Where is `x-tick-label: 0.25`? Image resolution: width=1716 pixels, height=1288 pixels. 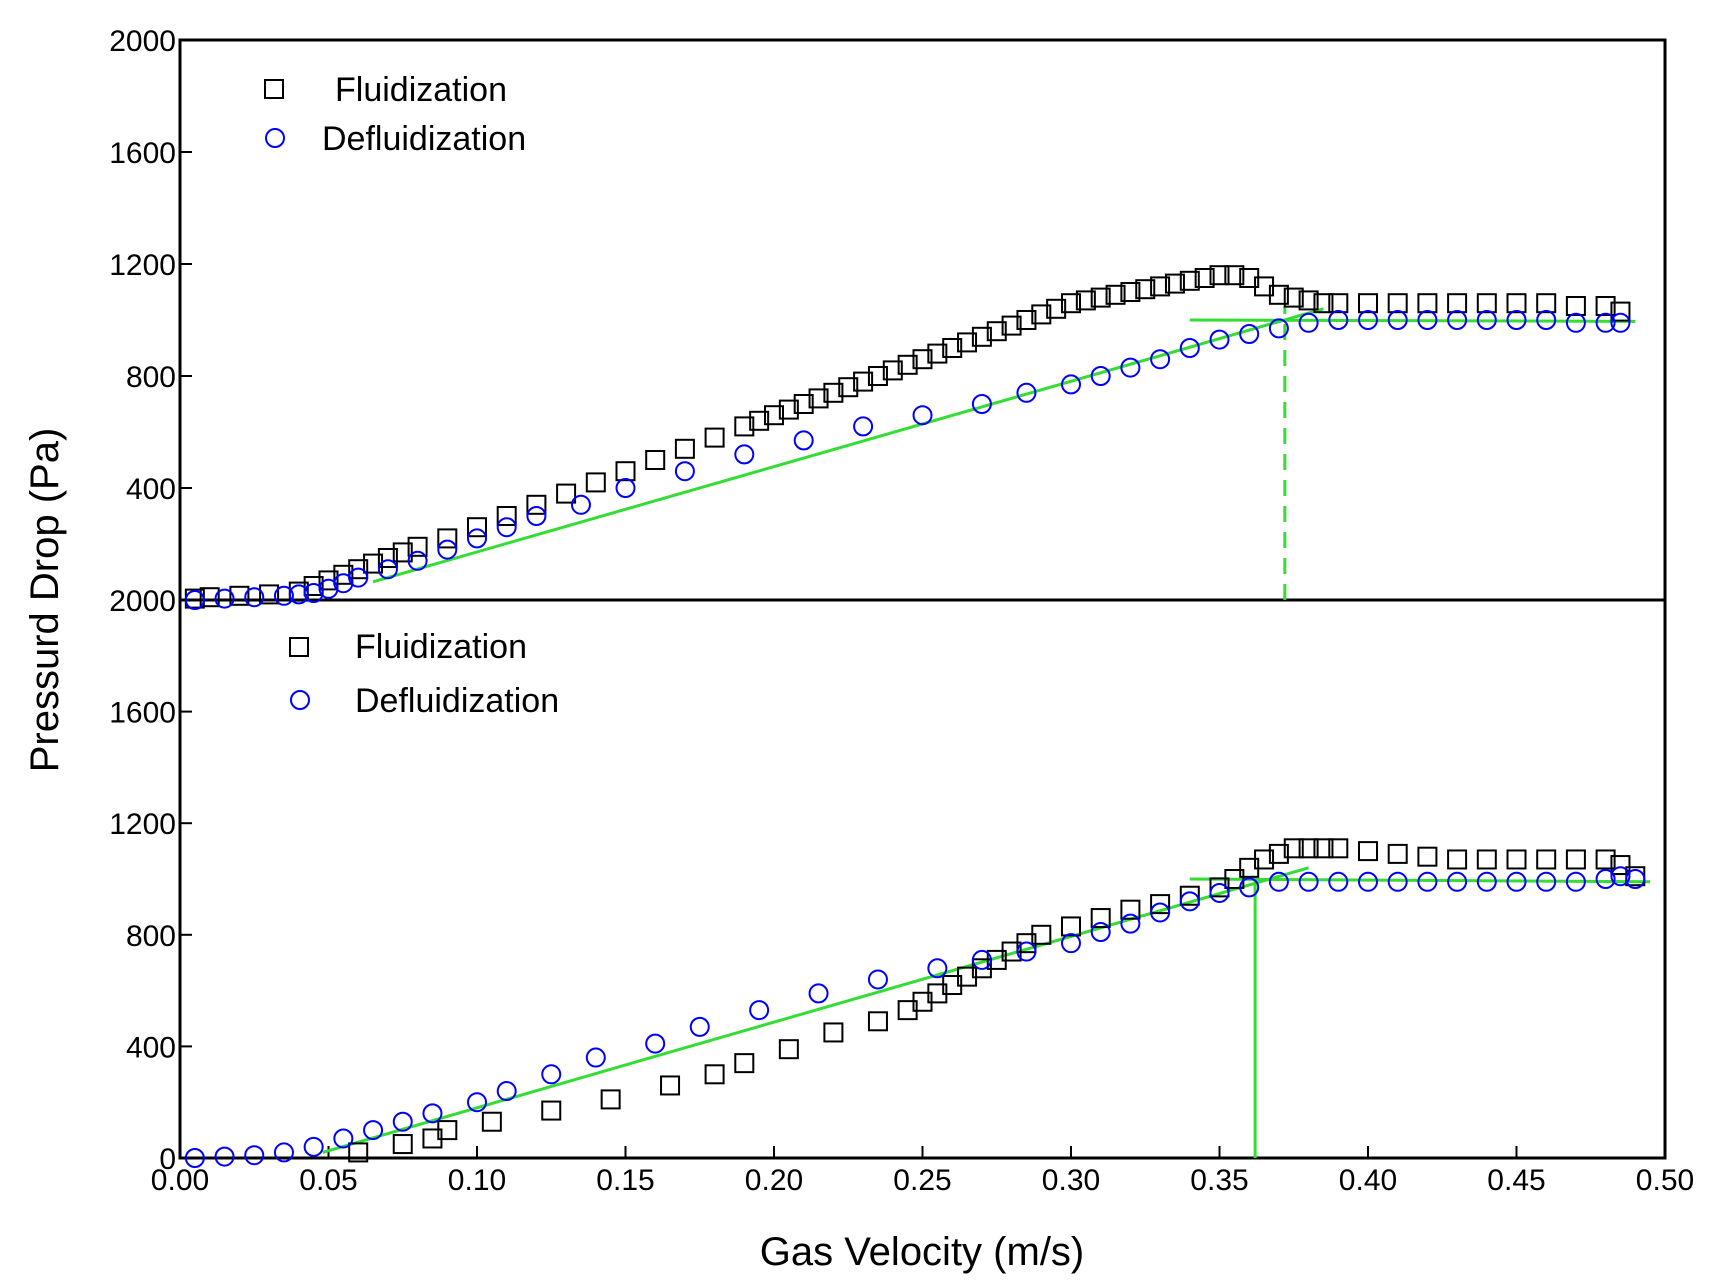
x-tick-label: 0.25 is located at coordinates (922, 1180).